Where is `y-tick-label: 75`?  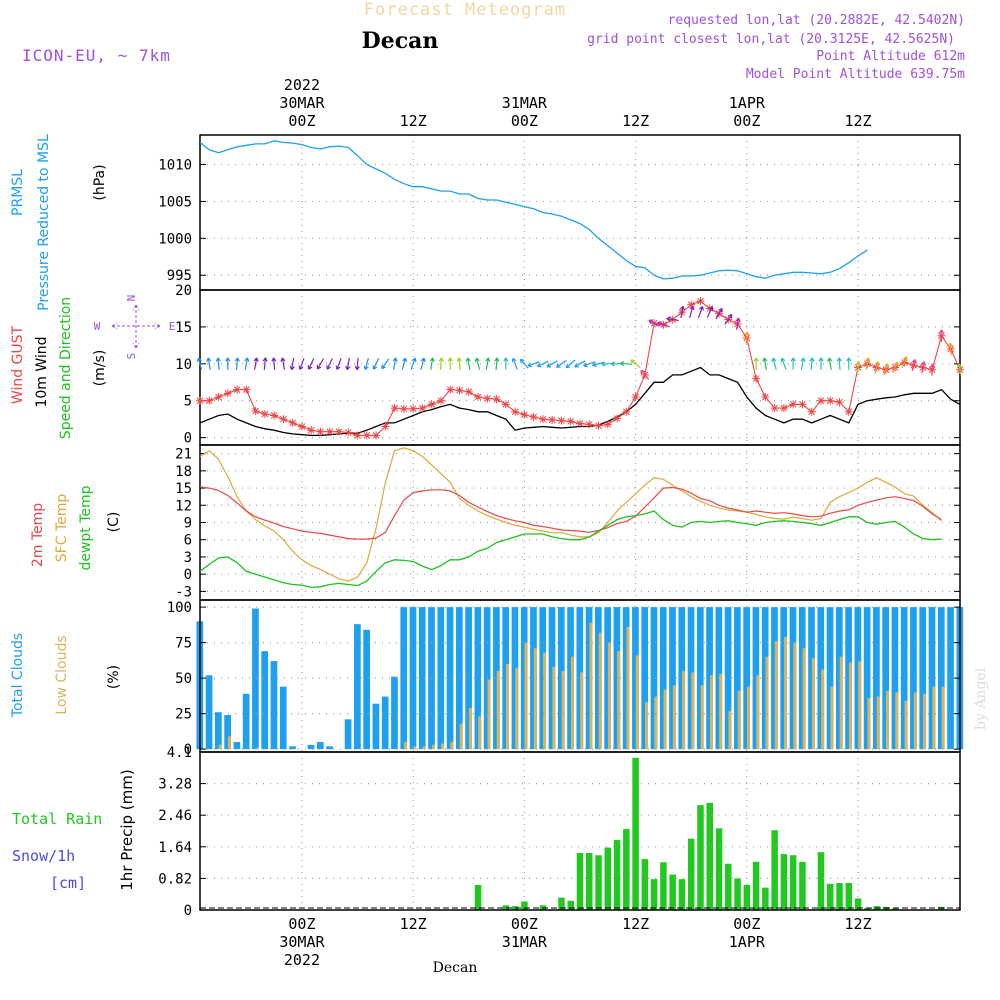
y-tick-label: 75 is located at coordinates (183, 644).